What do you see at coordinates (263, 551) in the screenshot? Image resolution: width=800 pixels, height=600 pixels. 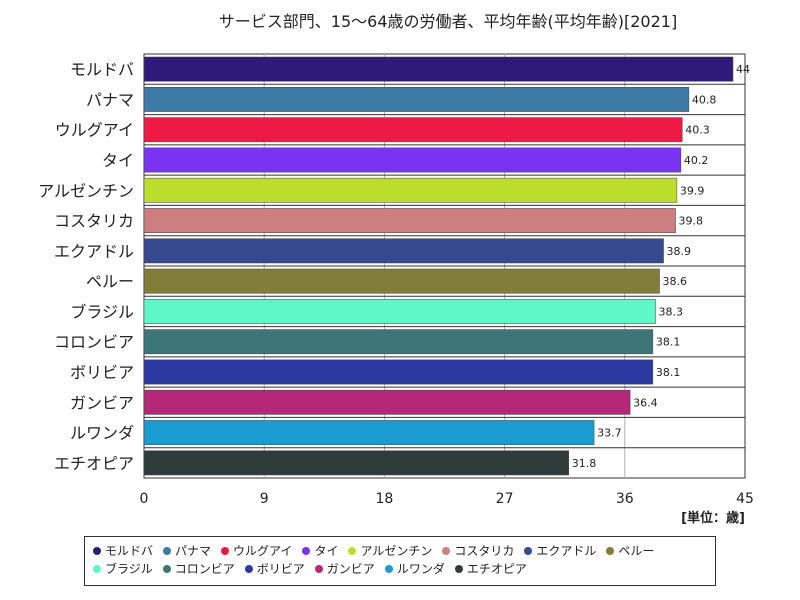 I see `legend-label: ウルグアイ` at bounding box center [263, 551].